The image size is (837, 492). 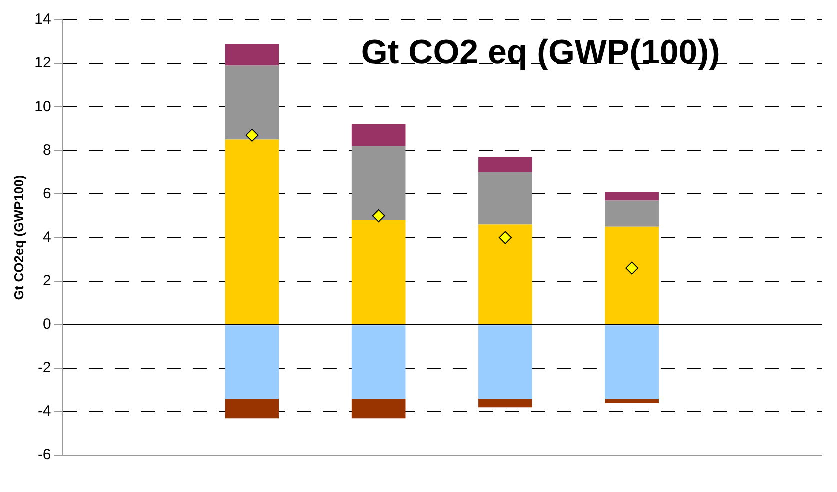 What do you see at coordinates (43, 63) in the screenshot?
I see `y-tick-label: 12` at bounding box center [43, 63].